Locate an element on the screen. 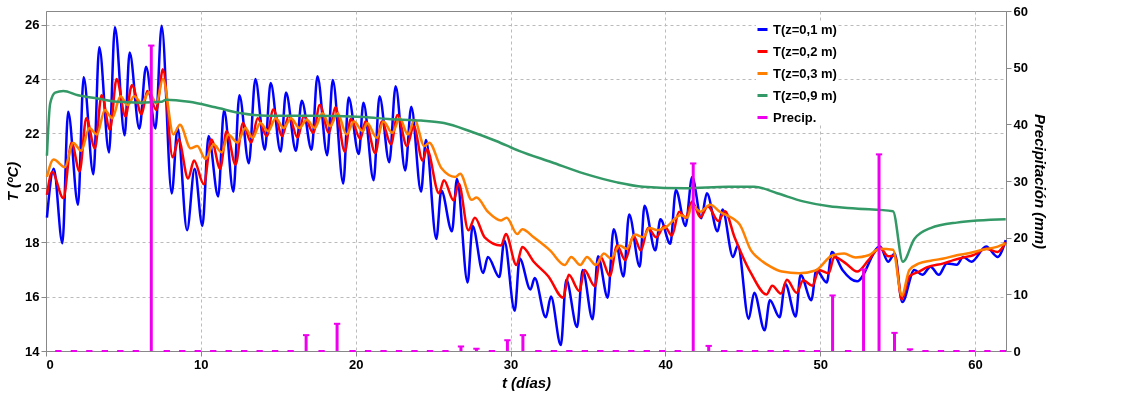 The width and height of the screenshot is (1128, 409). y-tick-label: 20 is located at coordinates (32, 188).